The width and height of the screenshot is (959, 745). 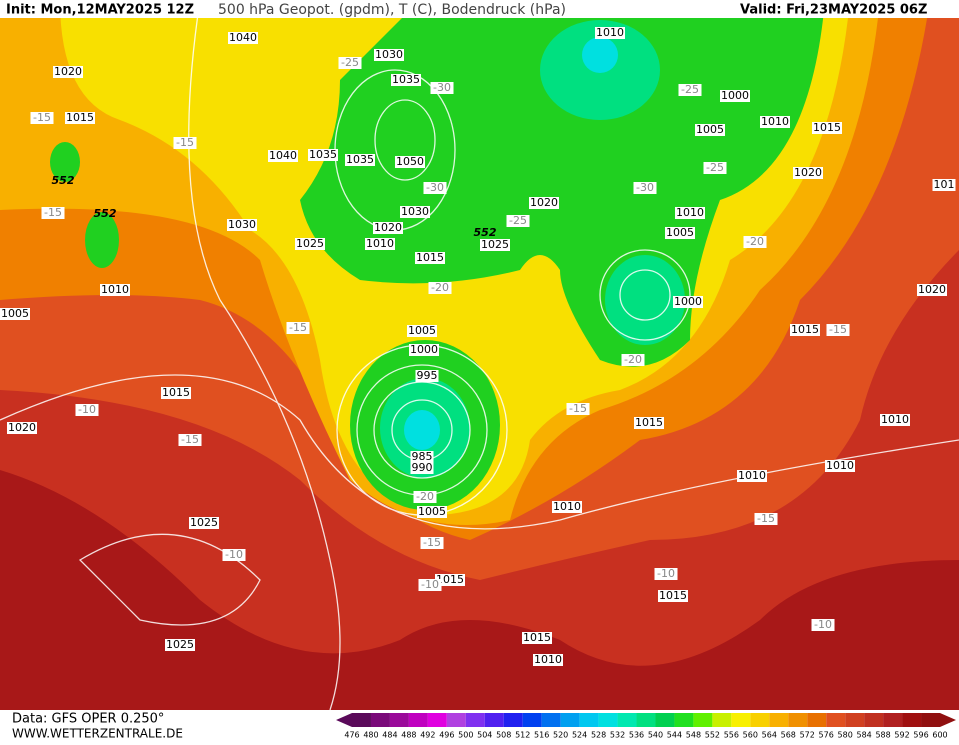 What do you see at coordinates (655, 735) in the screenshot?
I see `colorbar-tick-label: 540` at bounding box center [655, 735].